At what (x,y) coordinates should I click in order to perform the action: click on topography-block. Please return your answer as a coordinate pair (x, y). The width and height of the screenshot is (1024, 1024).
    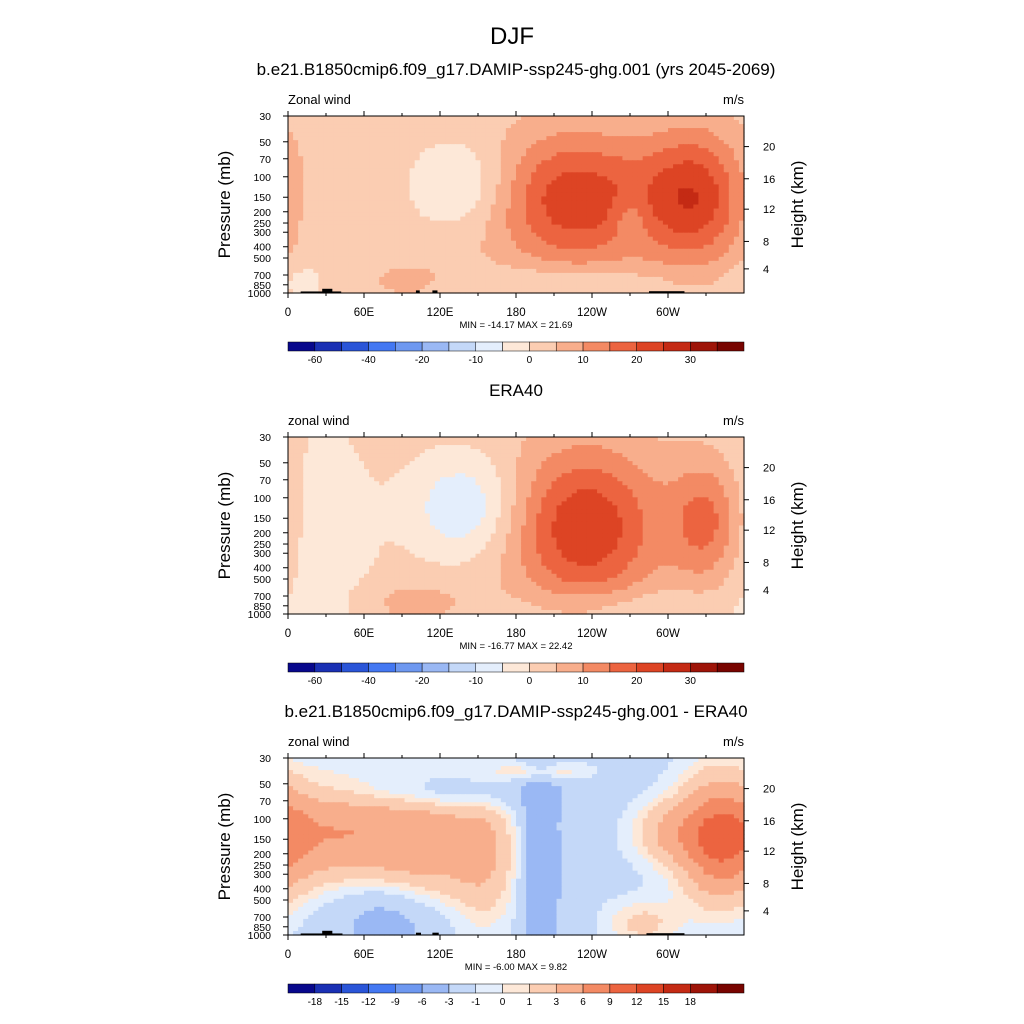
    Looking at the image, I should click on (667, 292).